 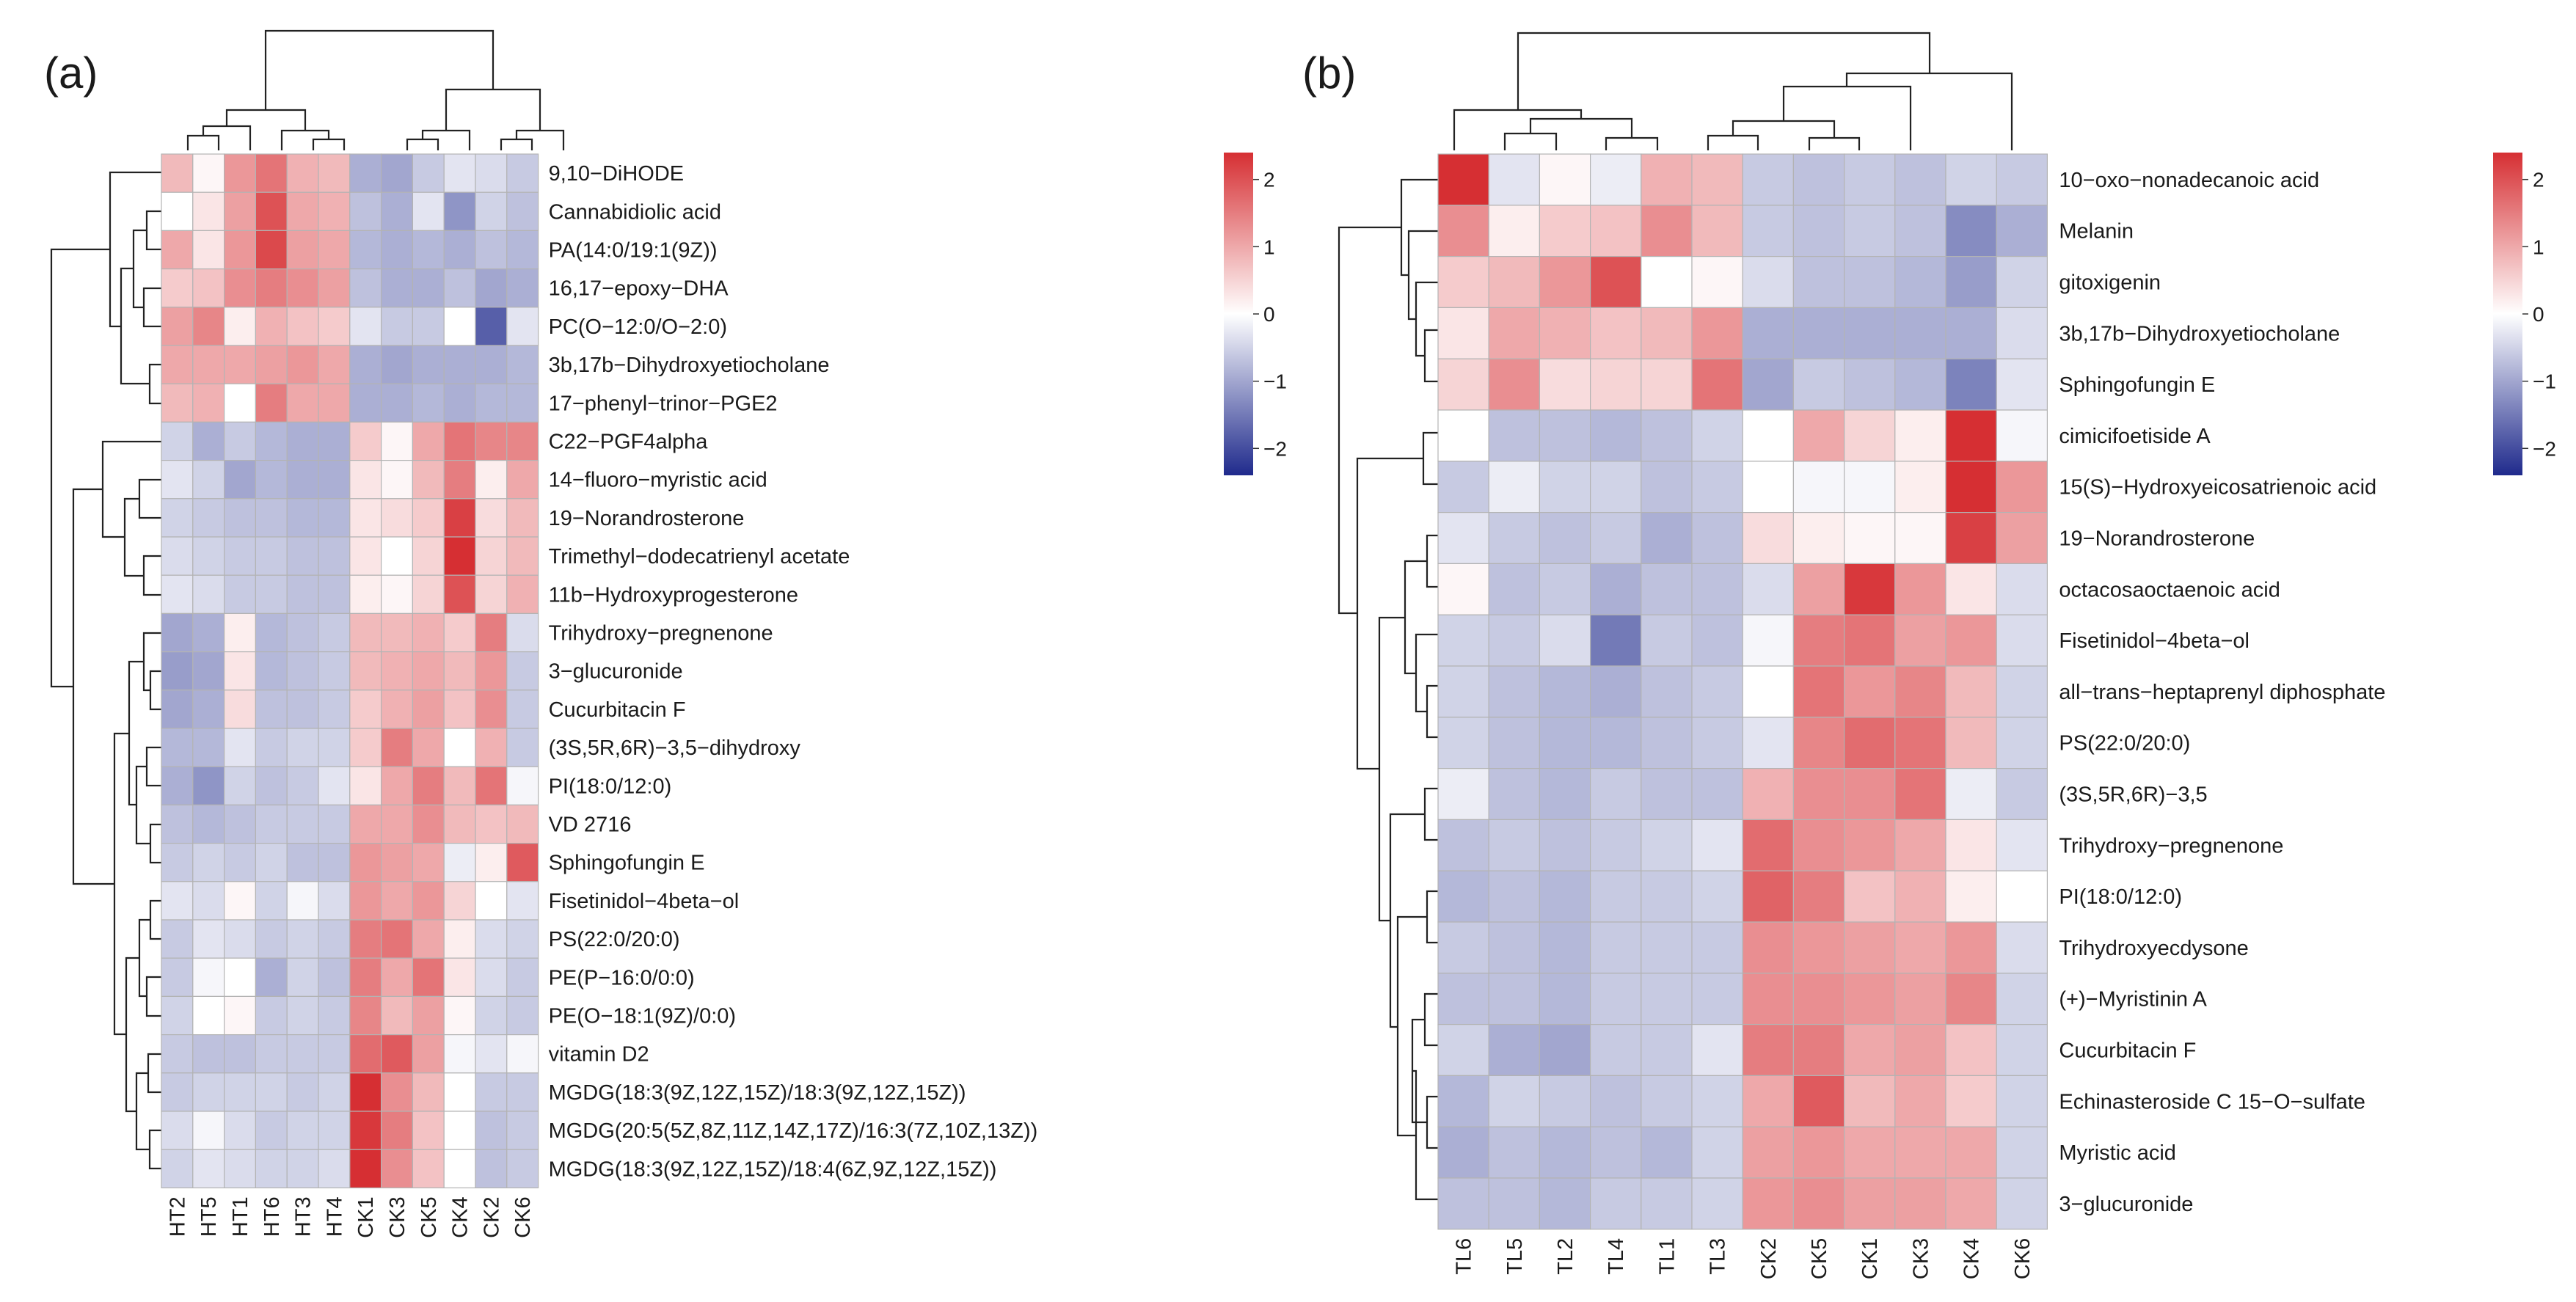 I want to click on row-label: Fisetinidol−4beta−ol, so click(x=644, y=901).